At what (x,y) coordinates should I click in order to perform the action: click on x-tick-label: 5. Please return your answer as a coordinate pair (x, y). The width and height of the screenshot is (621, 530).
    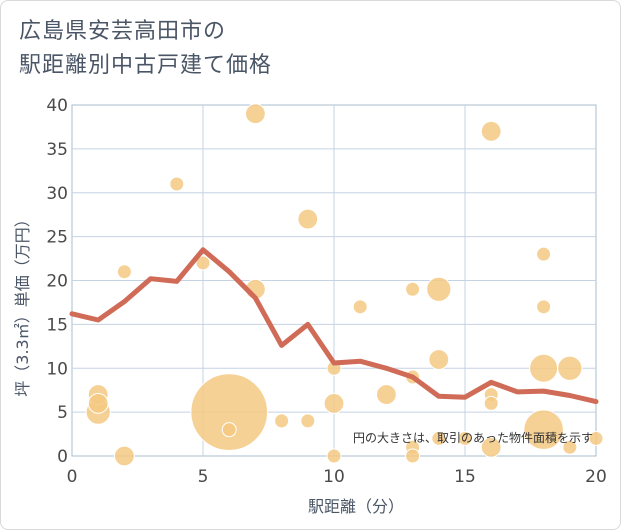
    Looking at the image, I should click on (203, 477).